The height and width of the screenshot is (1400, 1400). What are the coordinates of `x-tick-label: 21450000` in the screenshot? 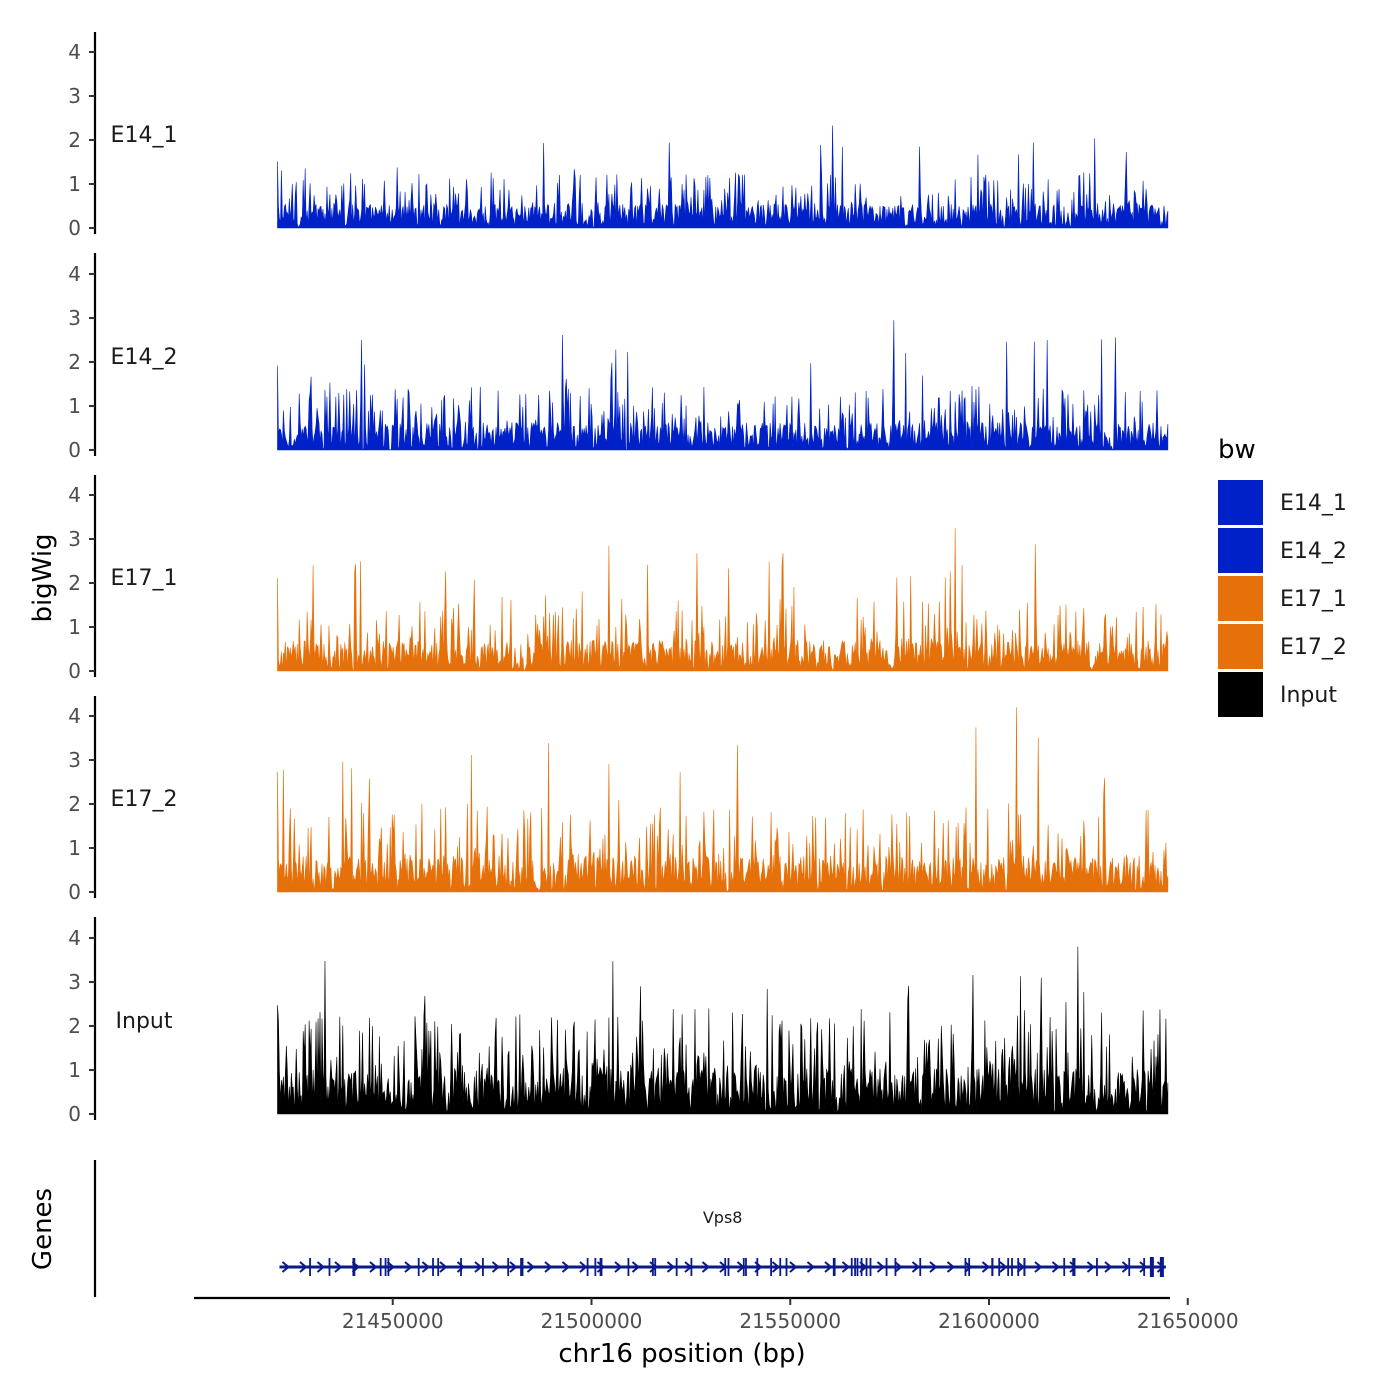 It's located at (393, 1321).